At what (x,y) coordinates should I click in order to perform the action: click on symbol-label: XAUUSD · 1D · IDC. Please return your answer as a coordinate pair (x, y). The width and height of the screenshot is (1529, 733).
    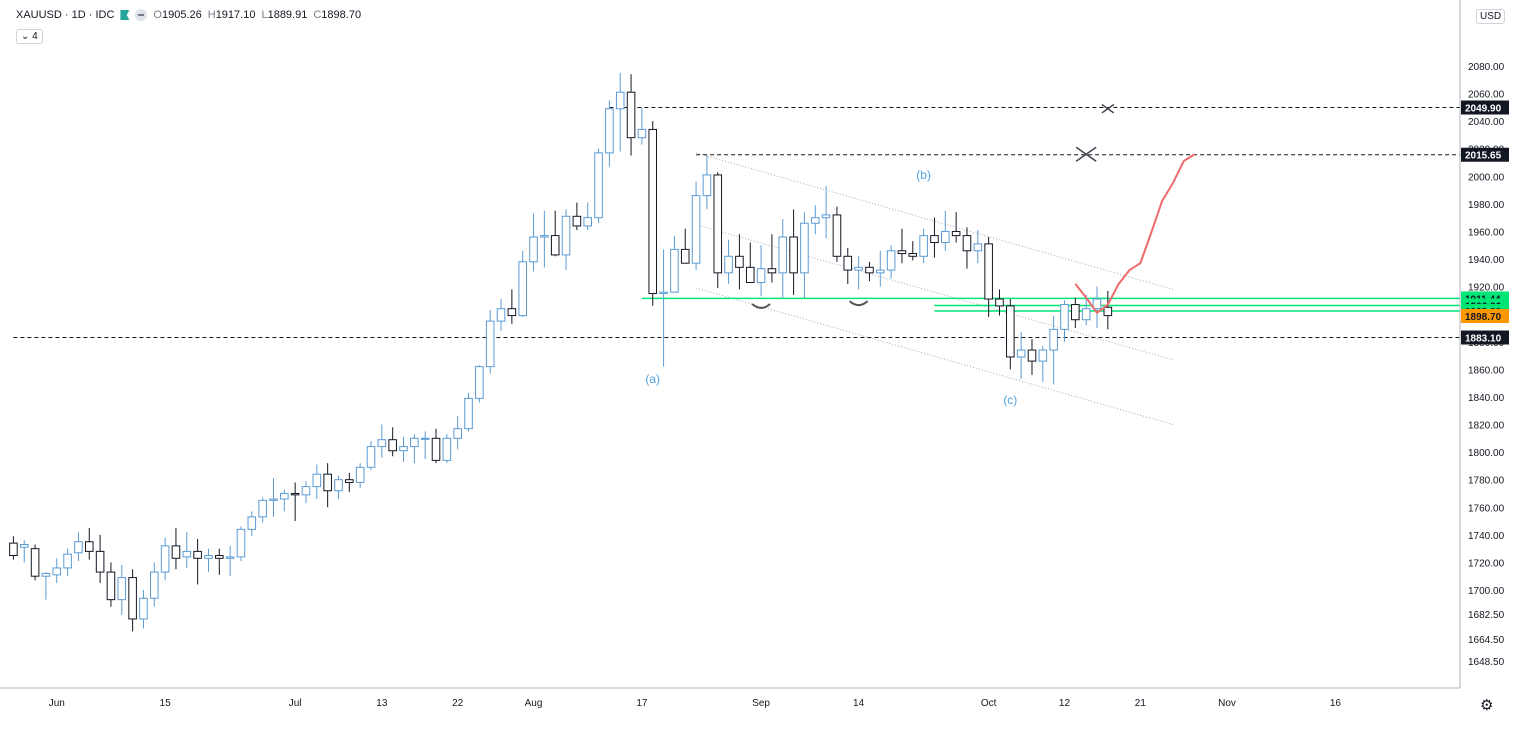
    Looking at the image, I should click on (65, 15).